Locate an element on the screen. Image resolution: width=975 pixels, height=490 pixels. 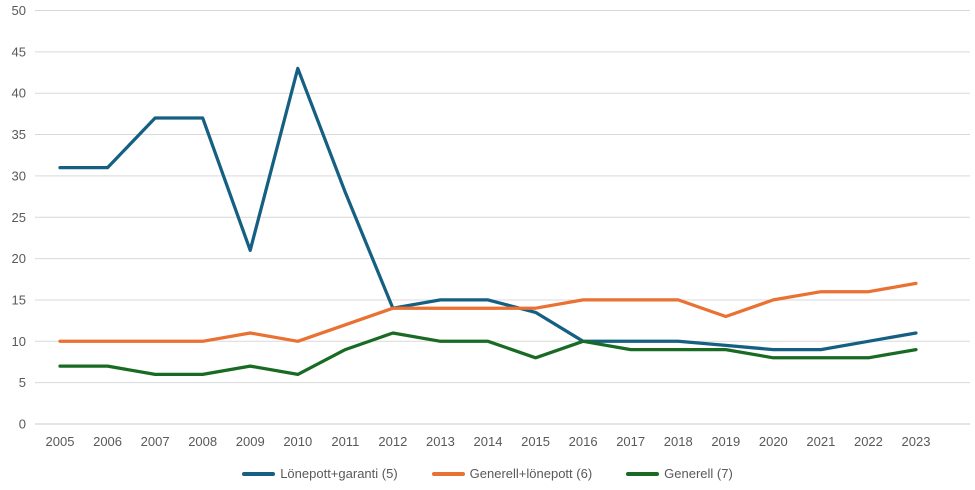
y-axis-tick-label: 0 is located at coordinates (22, 424).